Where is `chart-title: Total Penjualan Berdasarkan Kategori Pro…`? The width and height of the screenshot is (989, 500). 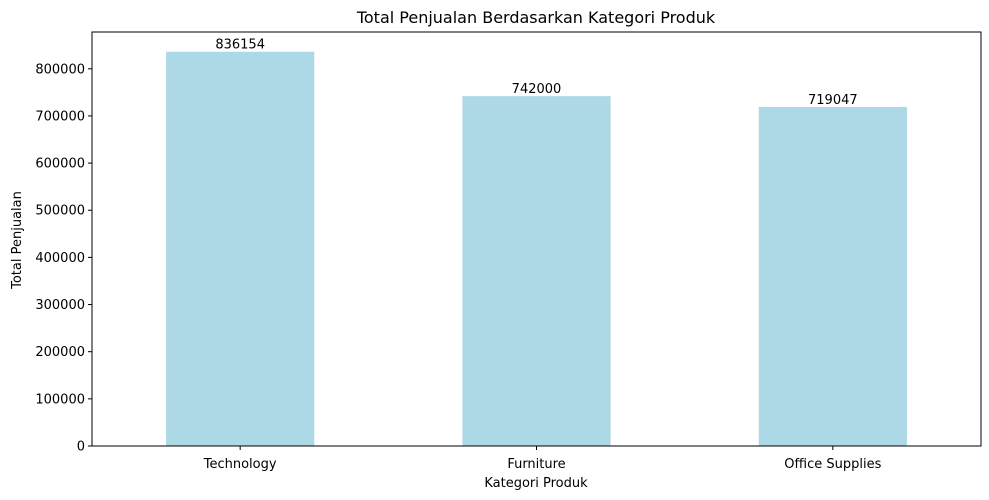
chart-title: Total Penjualan Berdasarkan Kategori Pro… is located at coordinates (536, 17).